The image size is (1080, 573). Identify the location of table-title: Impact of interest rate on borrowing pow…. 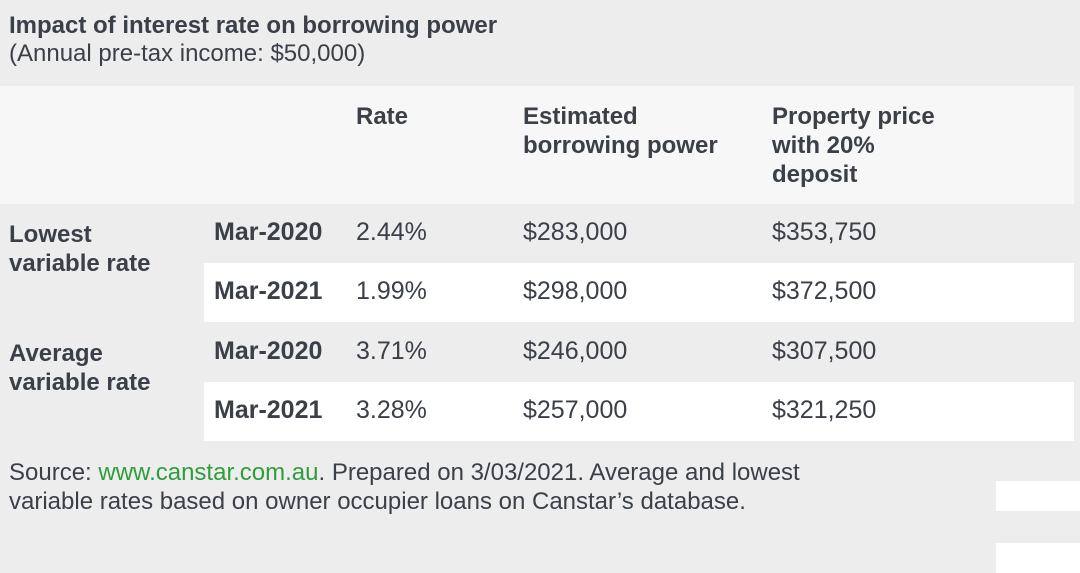
(253, 25).